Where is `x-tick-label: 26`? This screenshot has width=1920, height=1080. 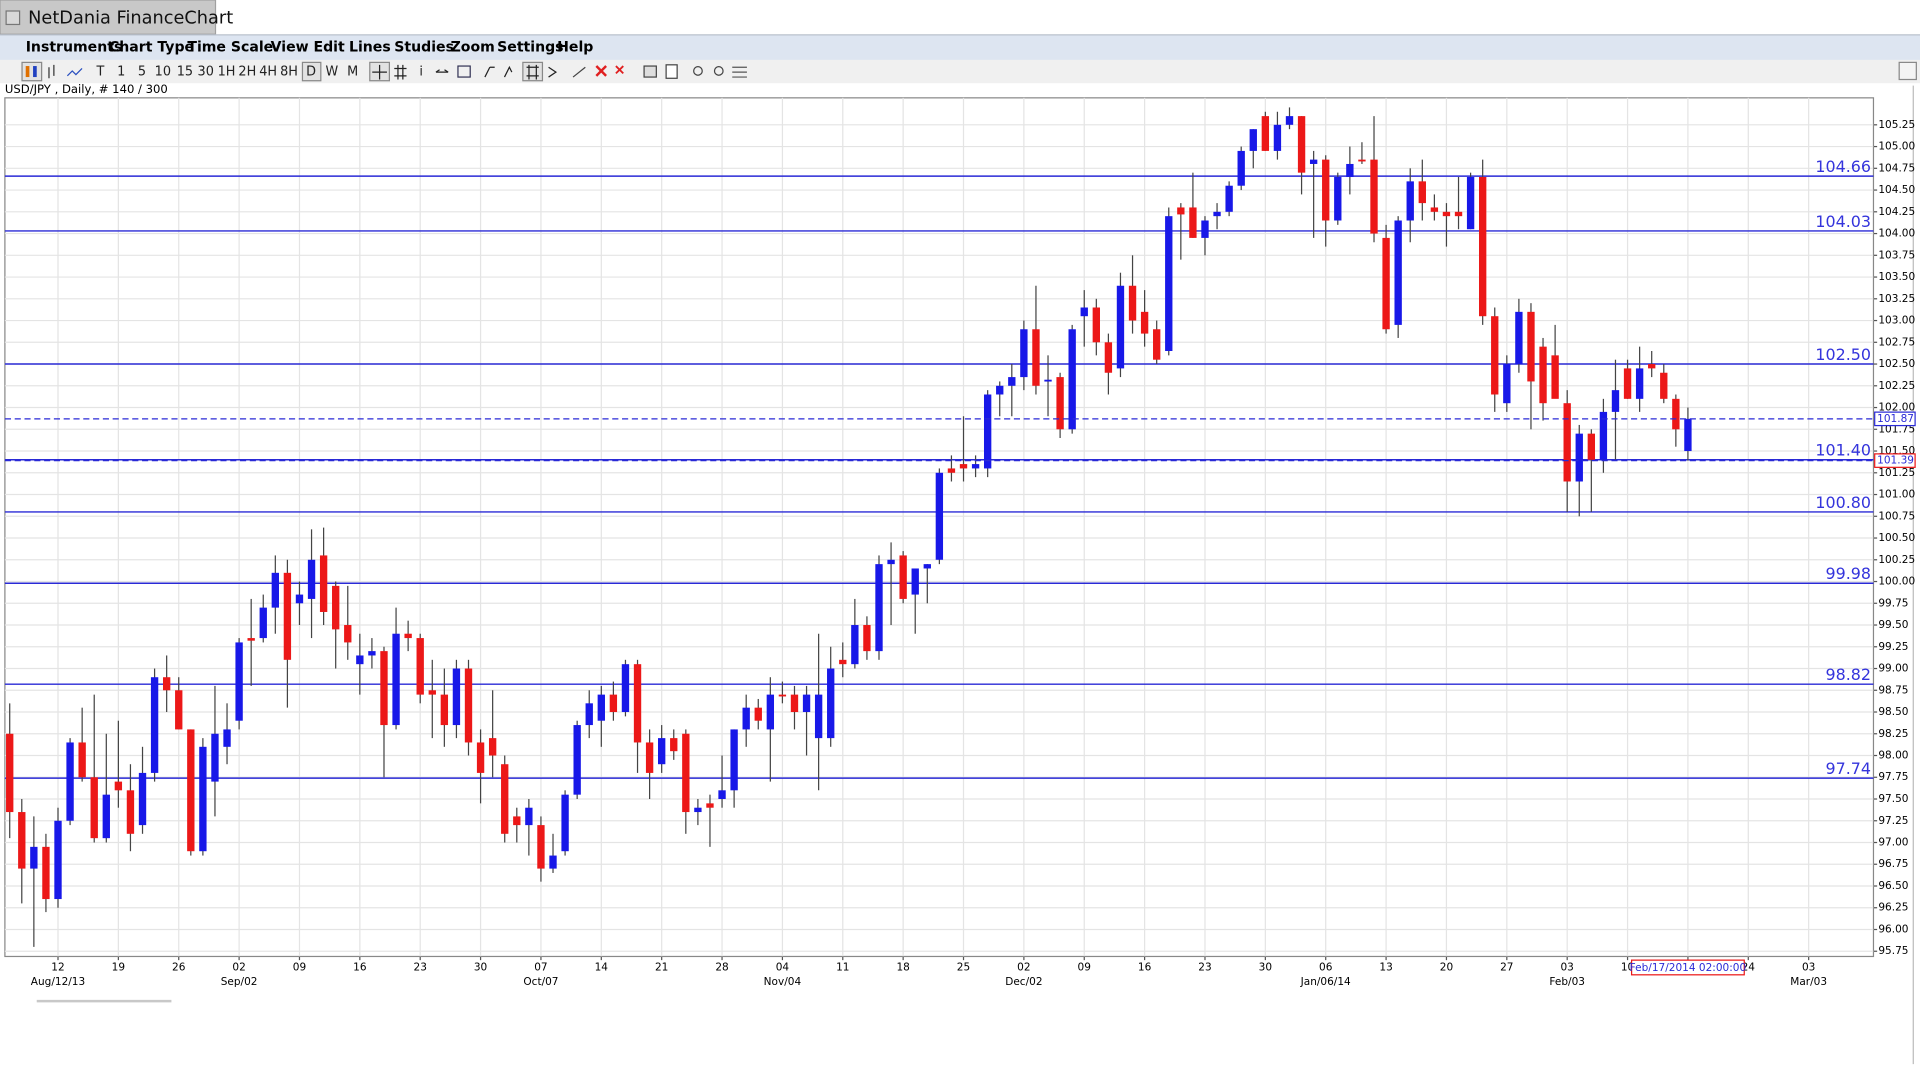 x-tick-label: 26 is located at coordinates (179, 967).